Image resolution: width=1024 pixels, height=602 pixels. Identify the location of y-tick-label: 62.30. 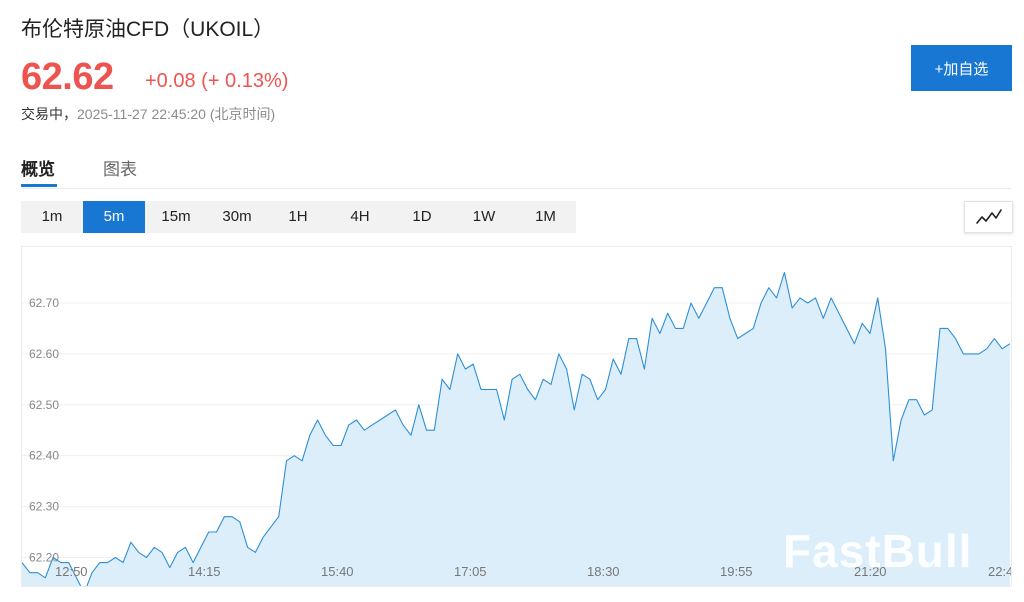
(44, 507).